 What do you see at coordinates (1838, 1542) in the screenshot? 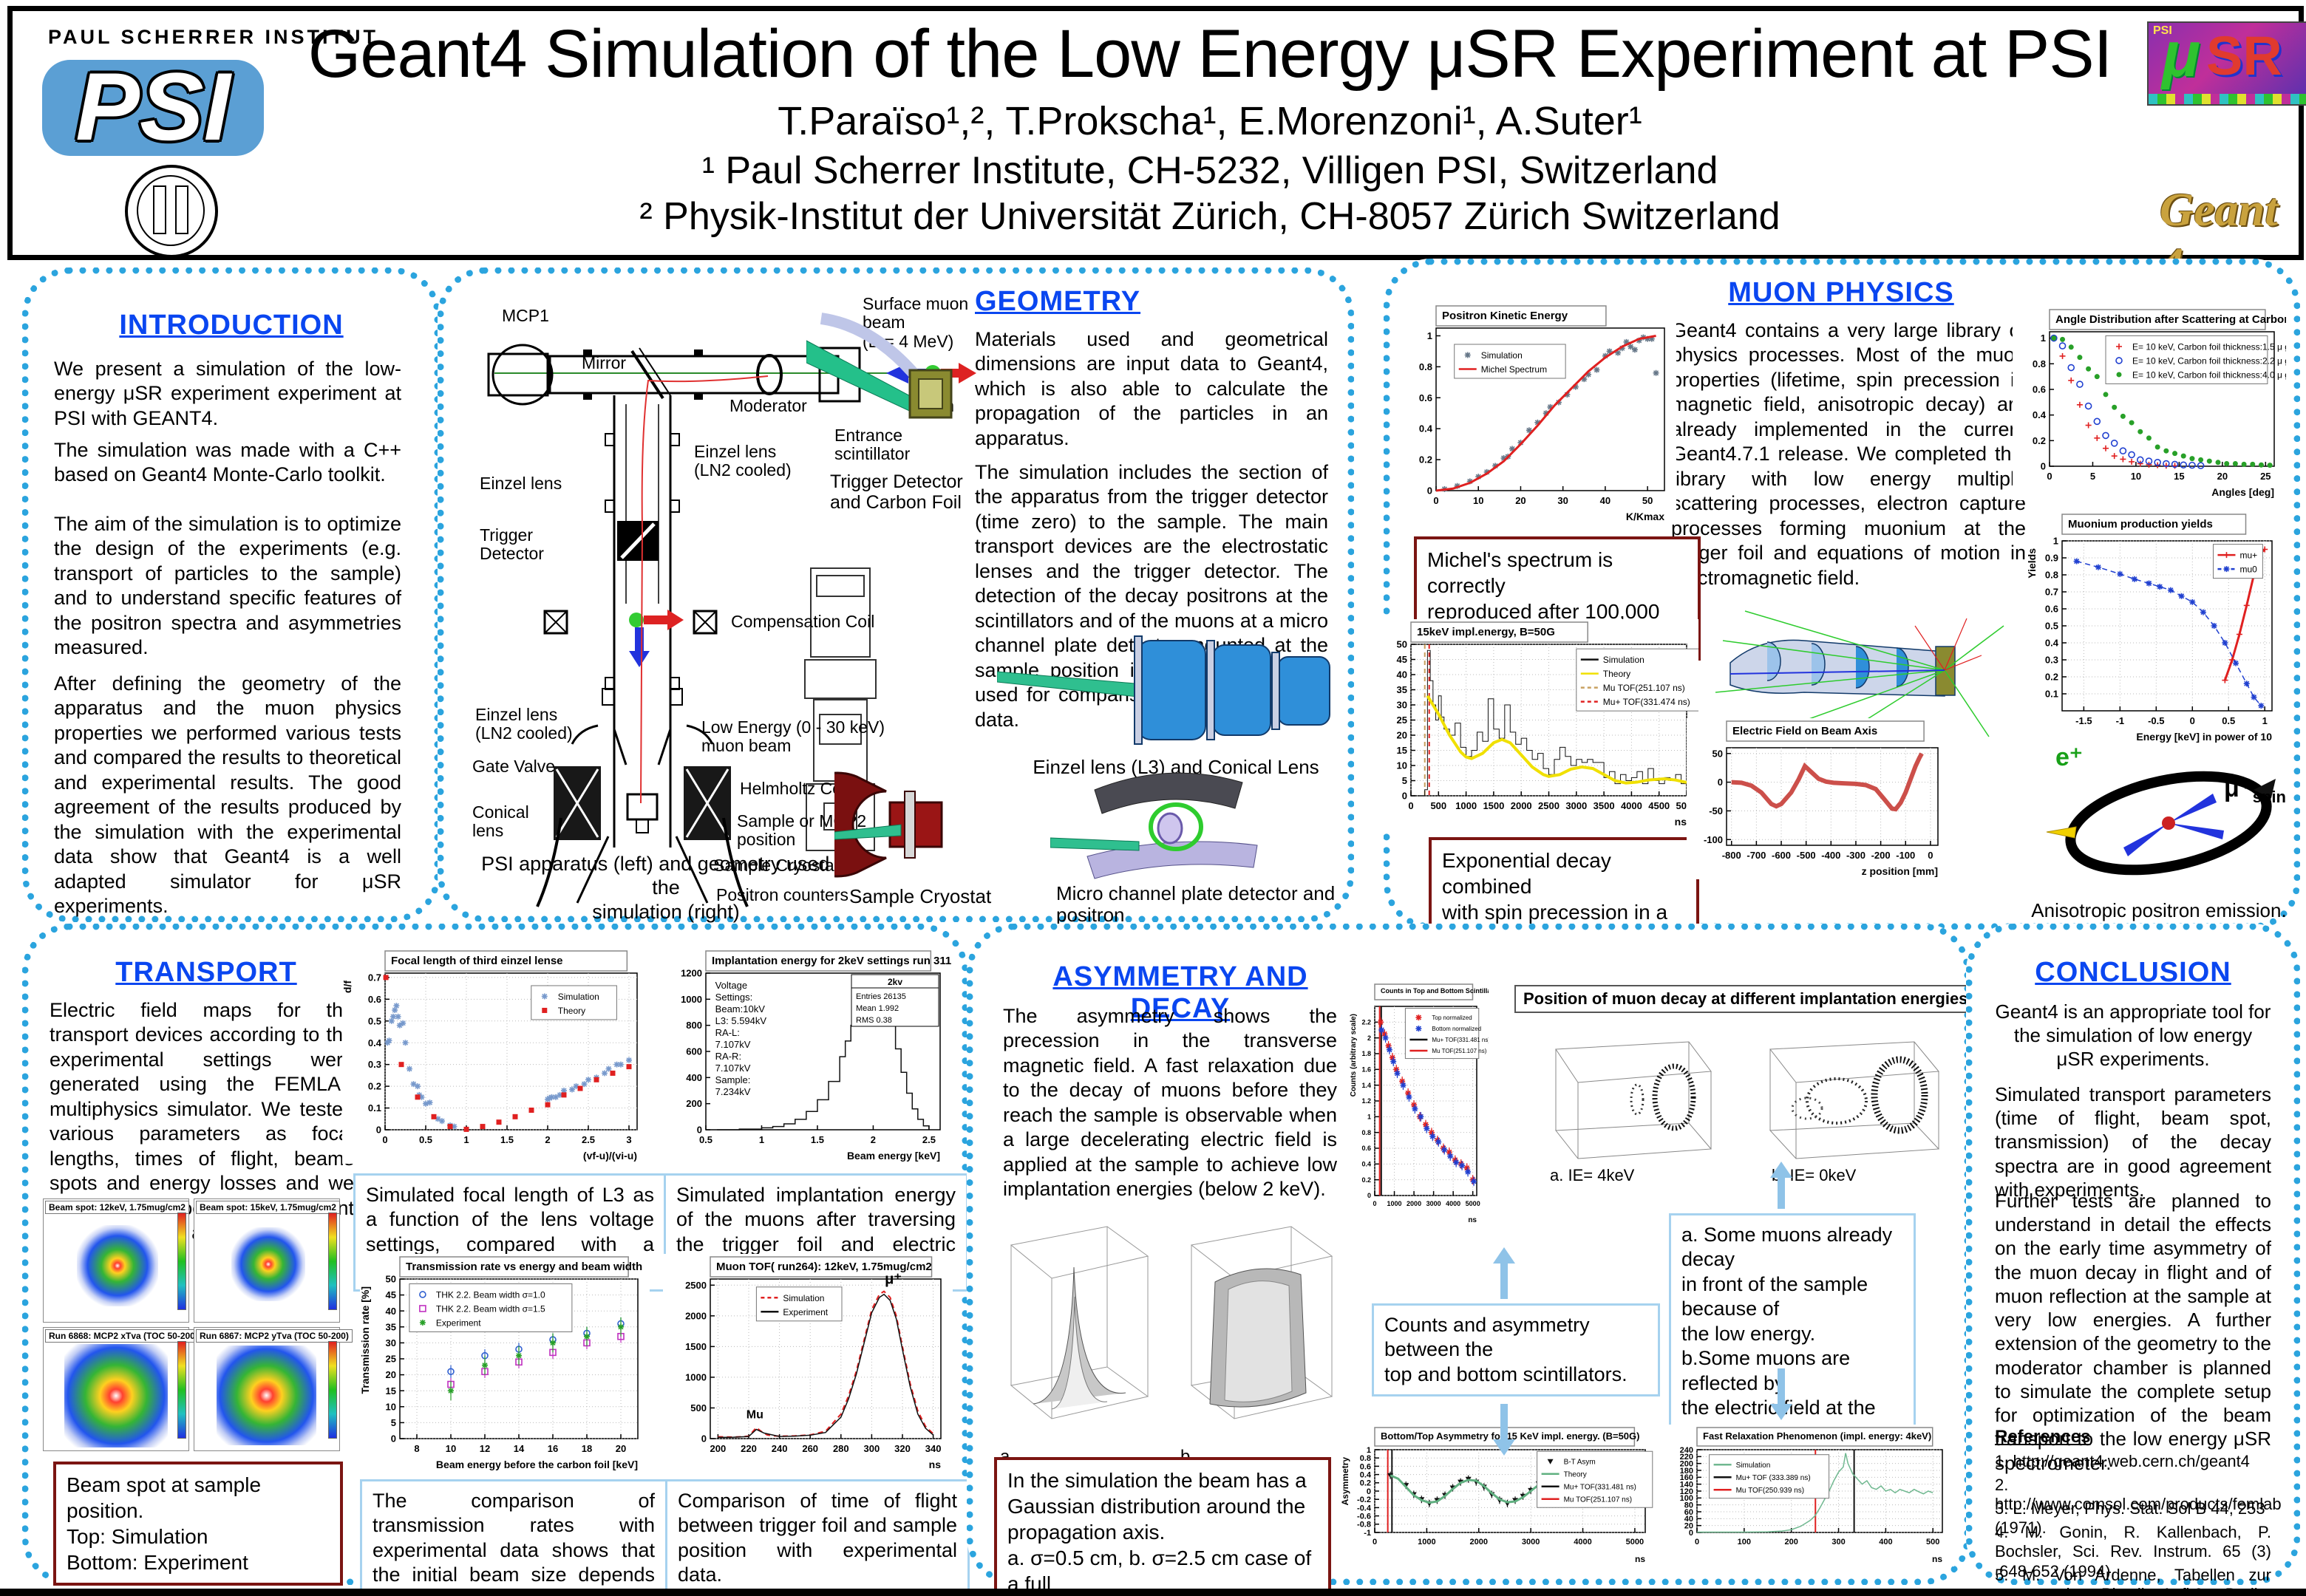
I see `svg-text: 300` at bounding box center [1838, 1542].